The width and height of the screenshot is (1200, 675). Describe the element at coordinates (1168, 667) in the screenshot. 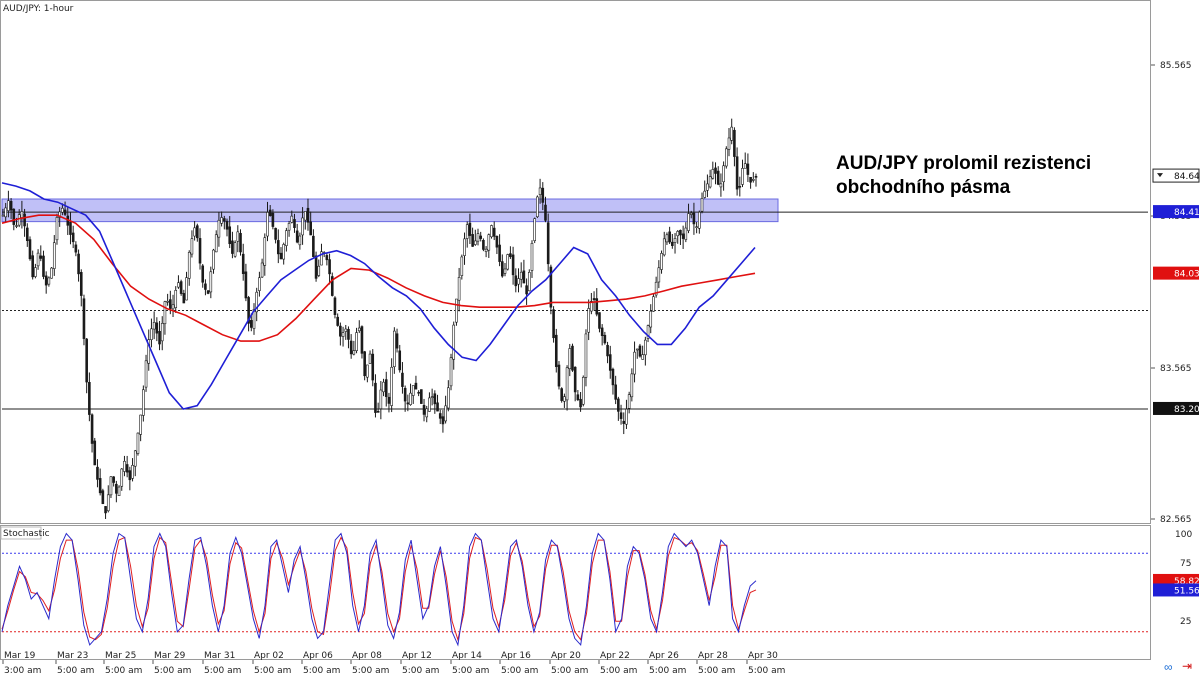

I see `link-icon: ∞` at that location.